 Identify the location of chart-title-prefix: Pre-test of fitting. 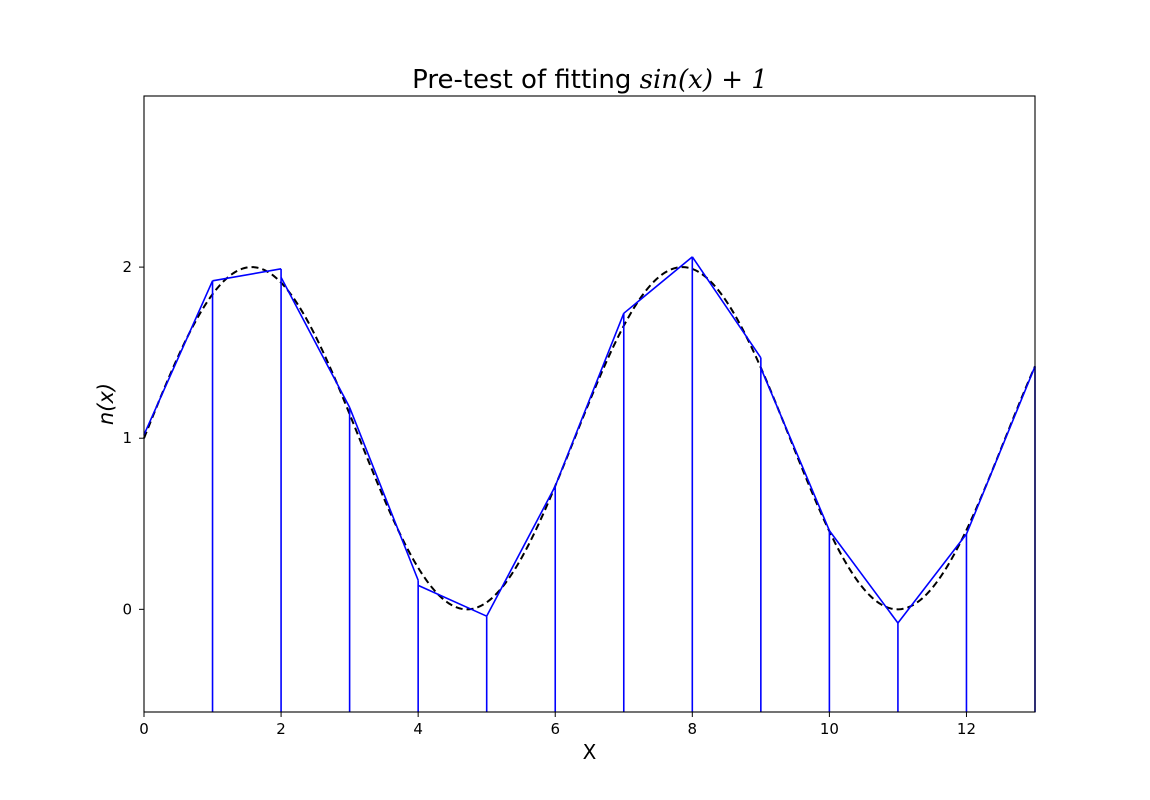
(525, 80).